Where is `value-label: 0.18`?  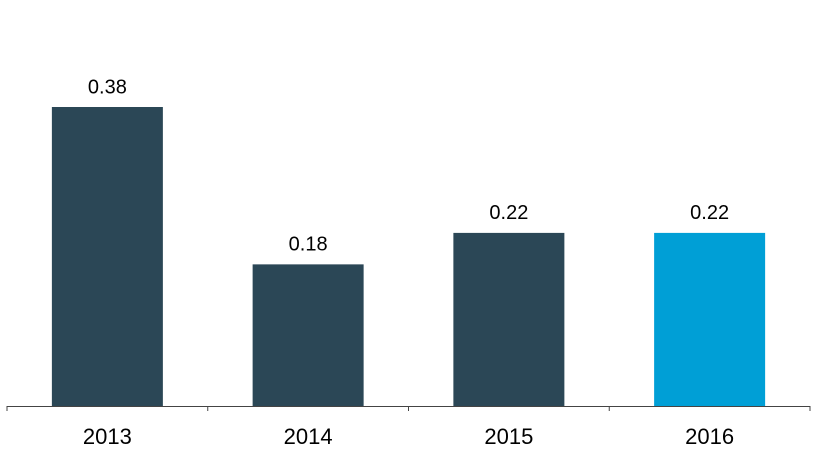
value-label: 0.18 is located at coordinates (308, 245).